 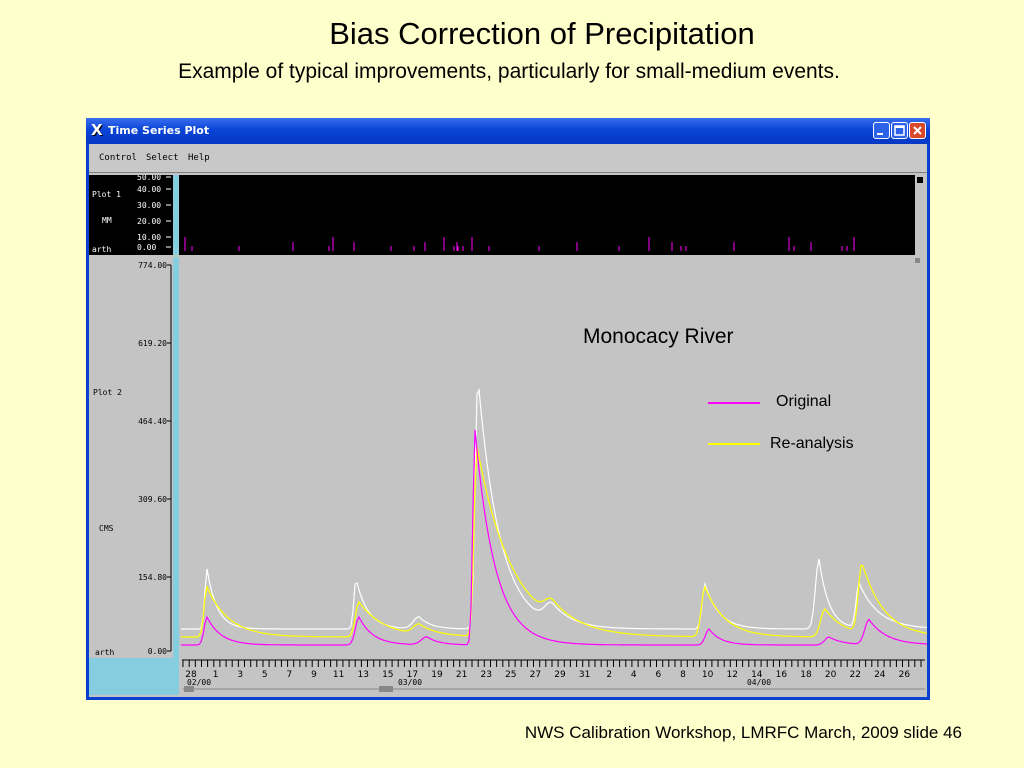 What do you see at coordinates (881, 130) in the screenshot?
I see `minimize-button` at bounding box center [881, 130].